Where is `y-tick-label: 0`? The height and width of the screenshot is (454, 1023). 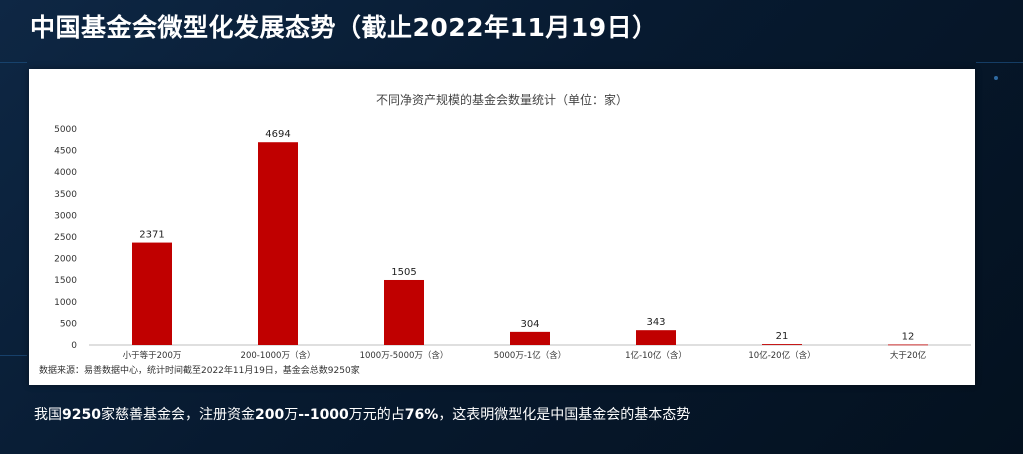
y-tick-label: 0 is located at coordinates (74, 346).